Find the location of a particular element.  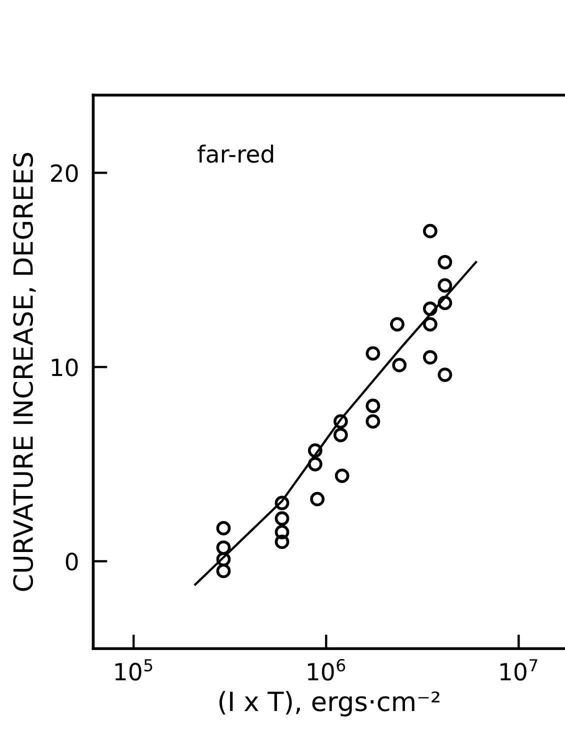

y-axis-title: CURVATURE INCREASE, DEGREES is located at coordinates (24, 371).